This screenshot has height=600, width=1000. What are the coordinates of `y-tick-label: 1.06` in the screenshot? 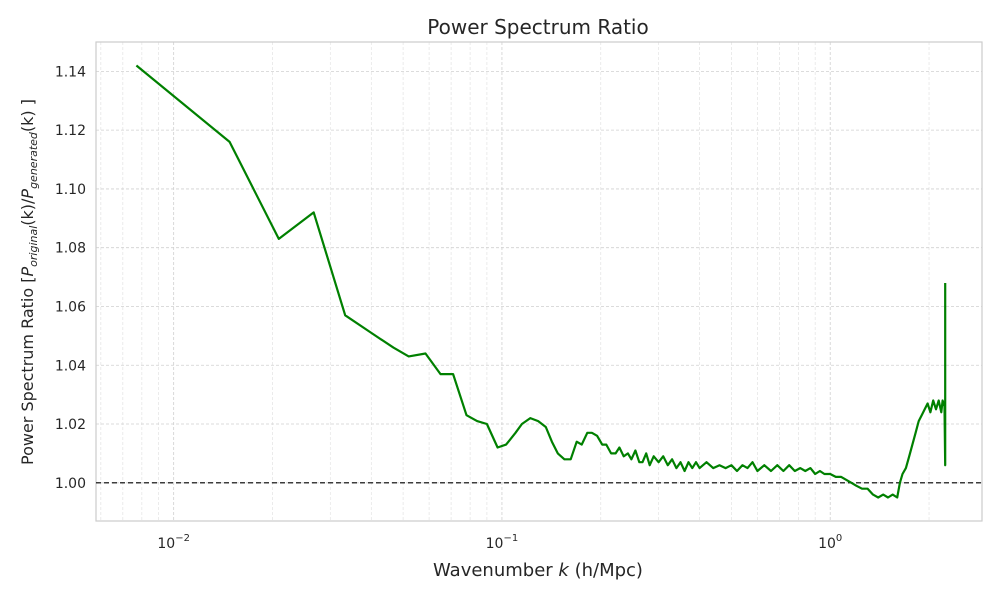 It's located at (70, 307).